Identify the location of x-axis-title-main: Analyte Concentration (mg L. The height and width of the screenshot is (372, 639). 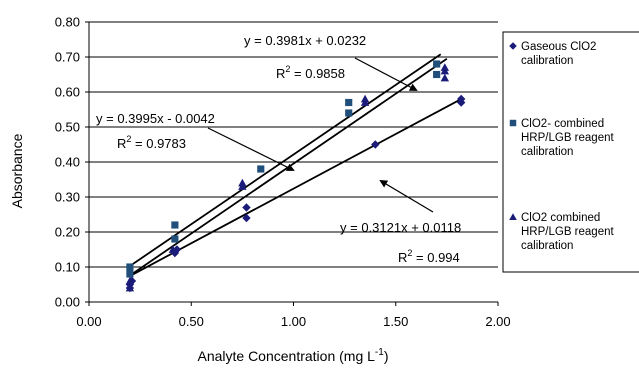
(286, 356).